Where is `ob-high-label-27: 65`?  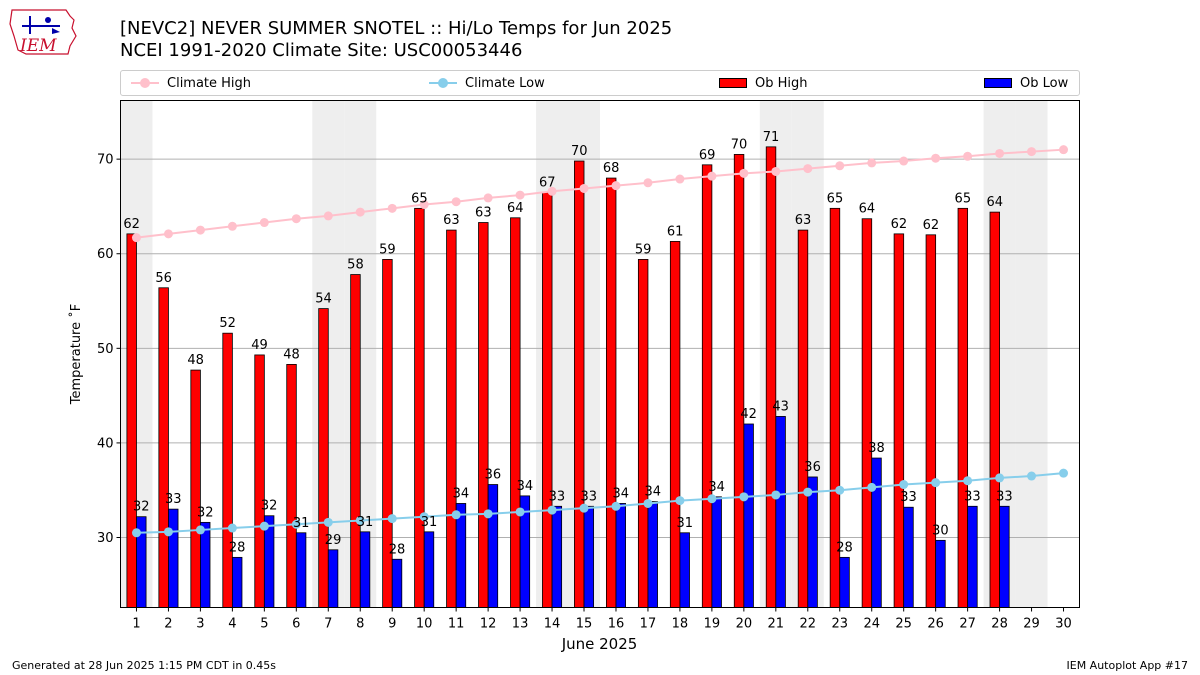 ob-high-label-27: 65 is located at coordinates (963, 198).